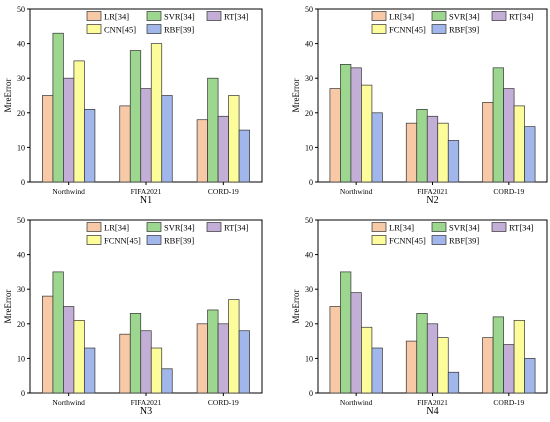 The image size is (550, 422). Describe the element at coordinates (120, 30) in the screenshot. I see `legend-label: CNN[45]` at that location.